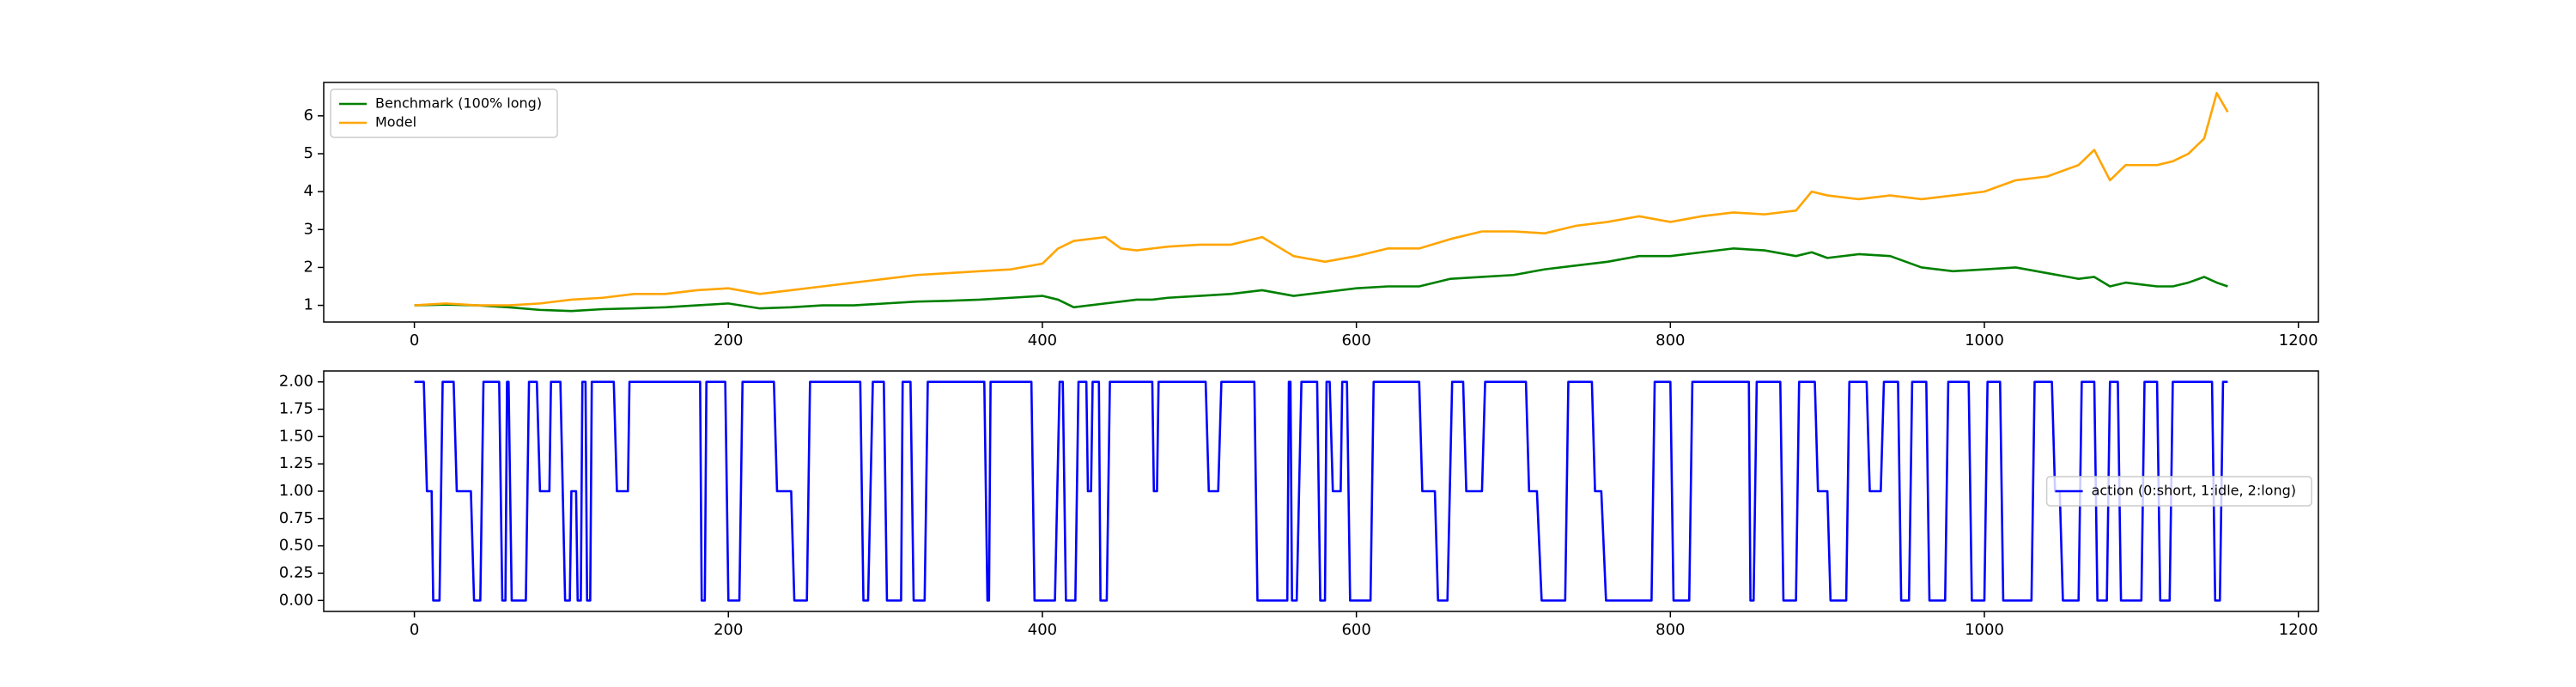 The image size is (2576, 687). I want to click on y-tick-label: 2.00, so click(296, 382).